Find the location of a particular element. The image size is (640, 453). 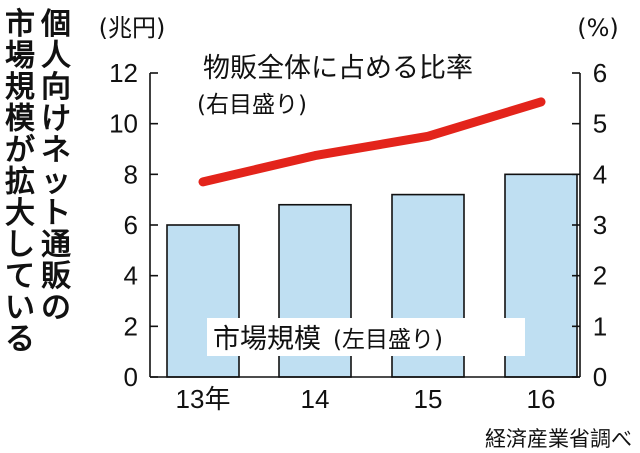

right-tick-label: 1 is located at coordinates (600, 326).